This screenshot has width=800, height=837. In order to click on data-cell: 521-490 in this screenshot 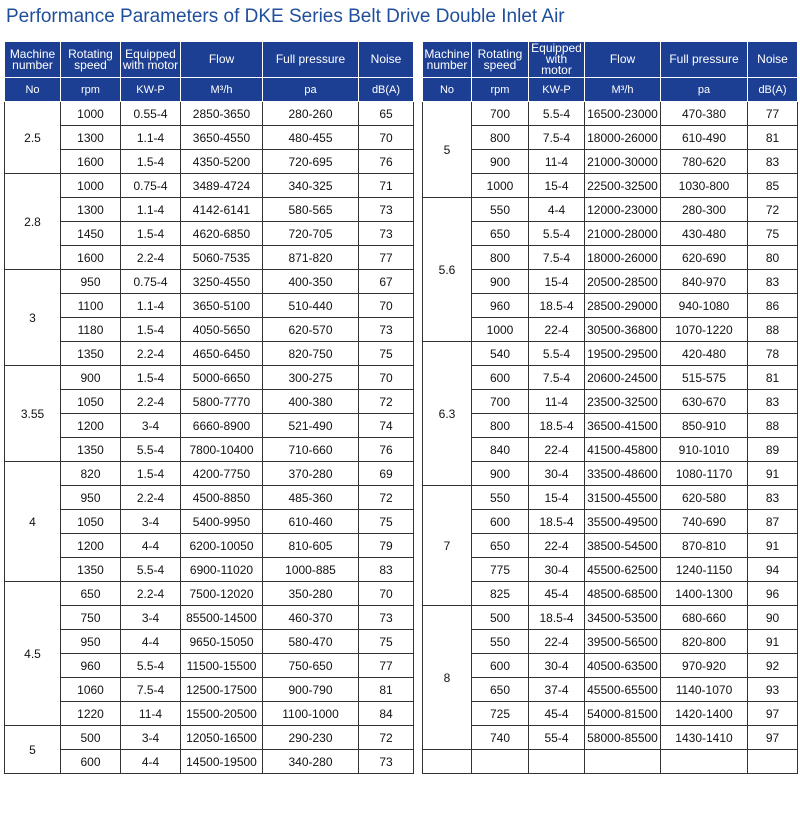, I will do `click(310, 425)`.